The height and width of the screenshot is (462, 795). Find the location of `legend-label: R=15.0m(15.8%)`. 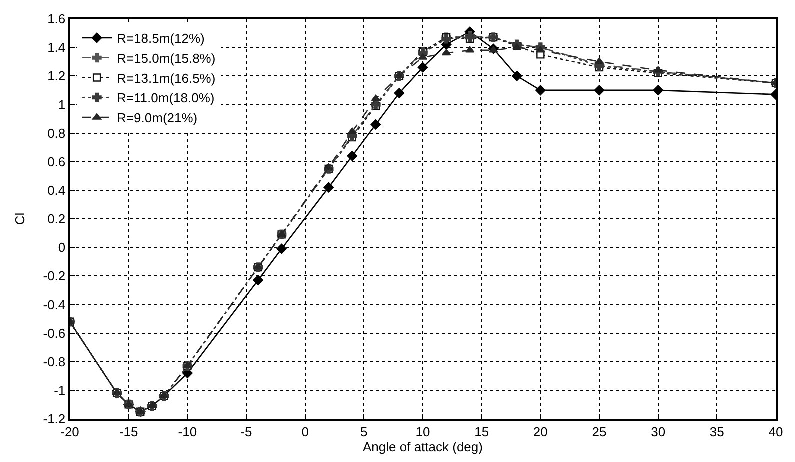

legend-label: R=15.0m(15.8%) is located at coordinates (166, 58).